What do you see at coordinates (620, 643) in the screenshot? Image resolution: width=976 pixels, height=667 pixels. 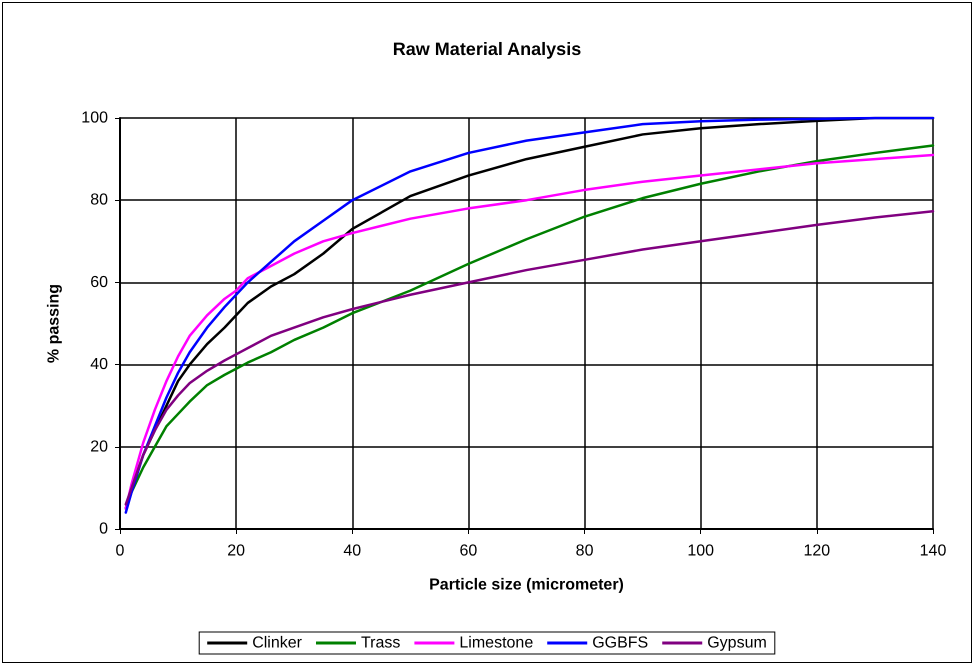 I see `legend-label: GGBFS` at bounding box center [620, 643].